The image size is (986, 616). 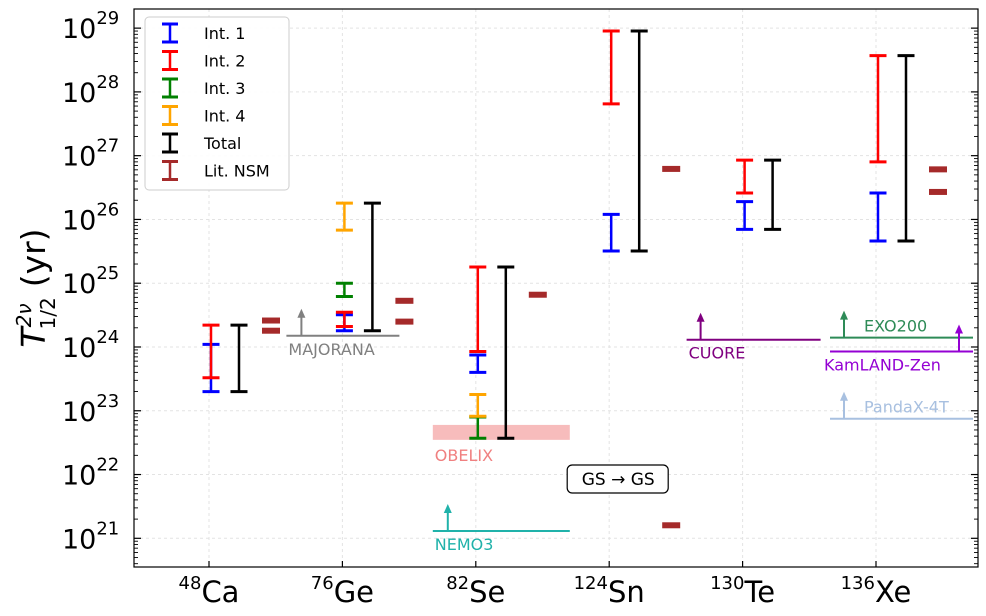 What do you see at coordinates (90, 281) in the screenshot?
I see `y-tick-label: 1025` at bounding box center [90, 281].